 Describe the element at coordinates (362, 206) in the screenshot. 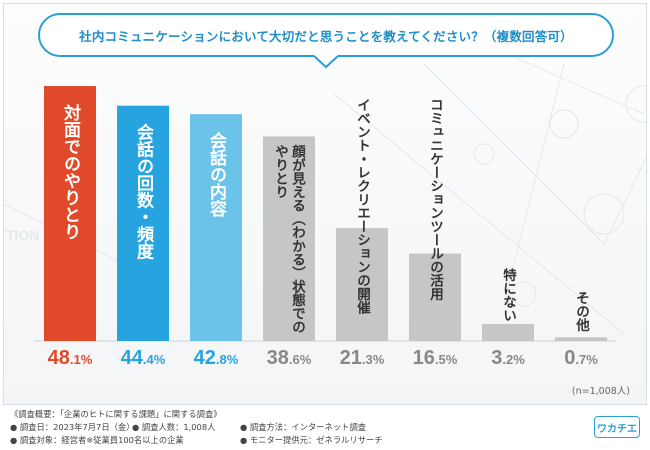

I see `category-label-5: イベント・レクリエーションの開催` at that location.